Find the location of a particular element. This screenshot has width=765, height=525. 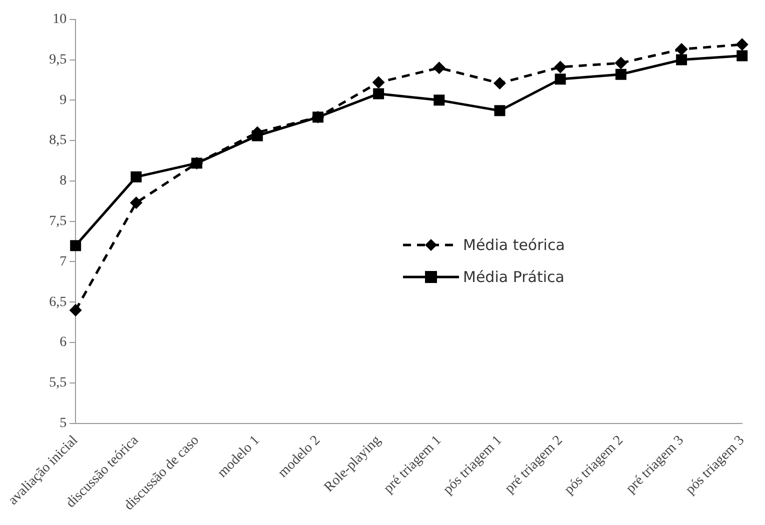

y-tick-label: 10 is located at coordinates (59, 20).